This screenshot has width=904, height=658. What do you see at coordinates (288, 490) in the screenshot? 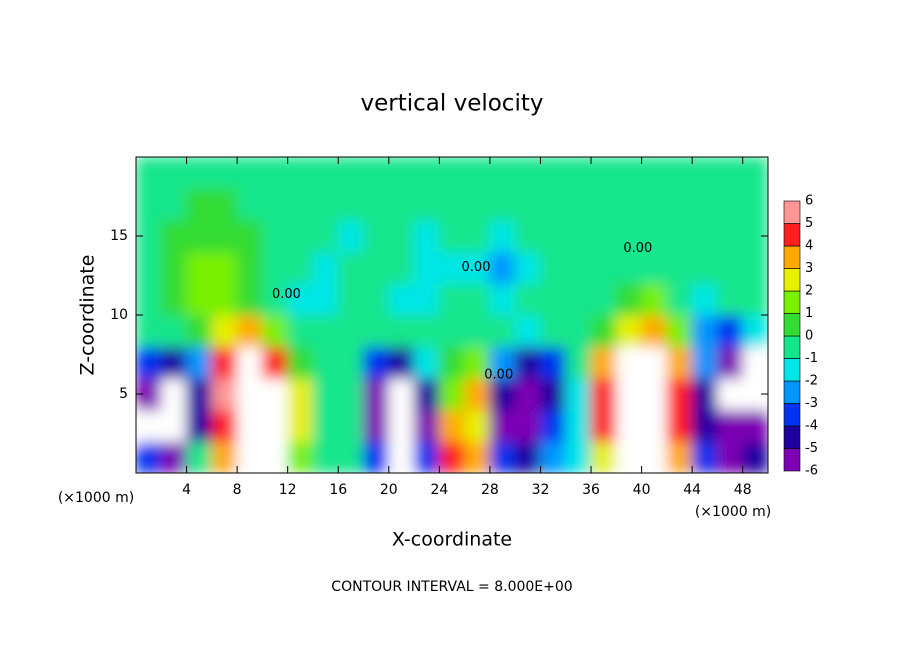
I see `x-tick-label: 12` at bounding box center [288, 490].